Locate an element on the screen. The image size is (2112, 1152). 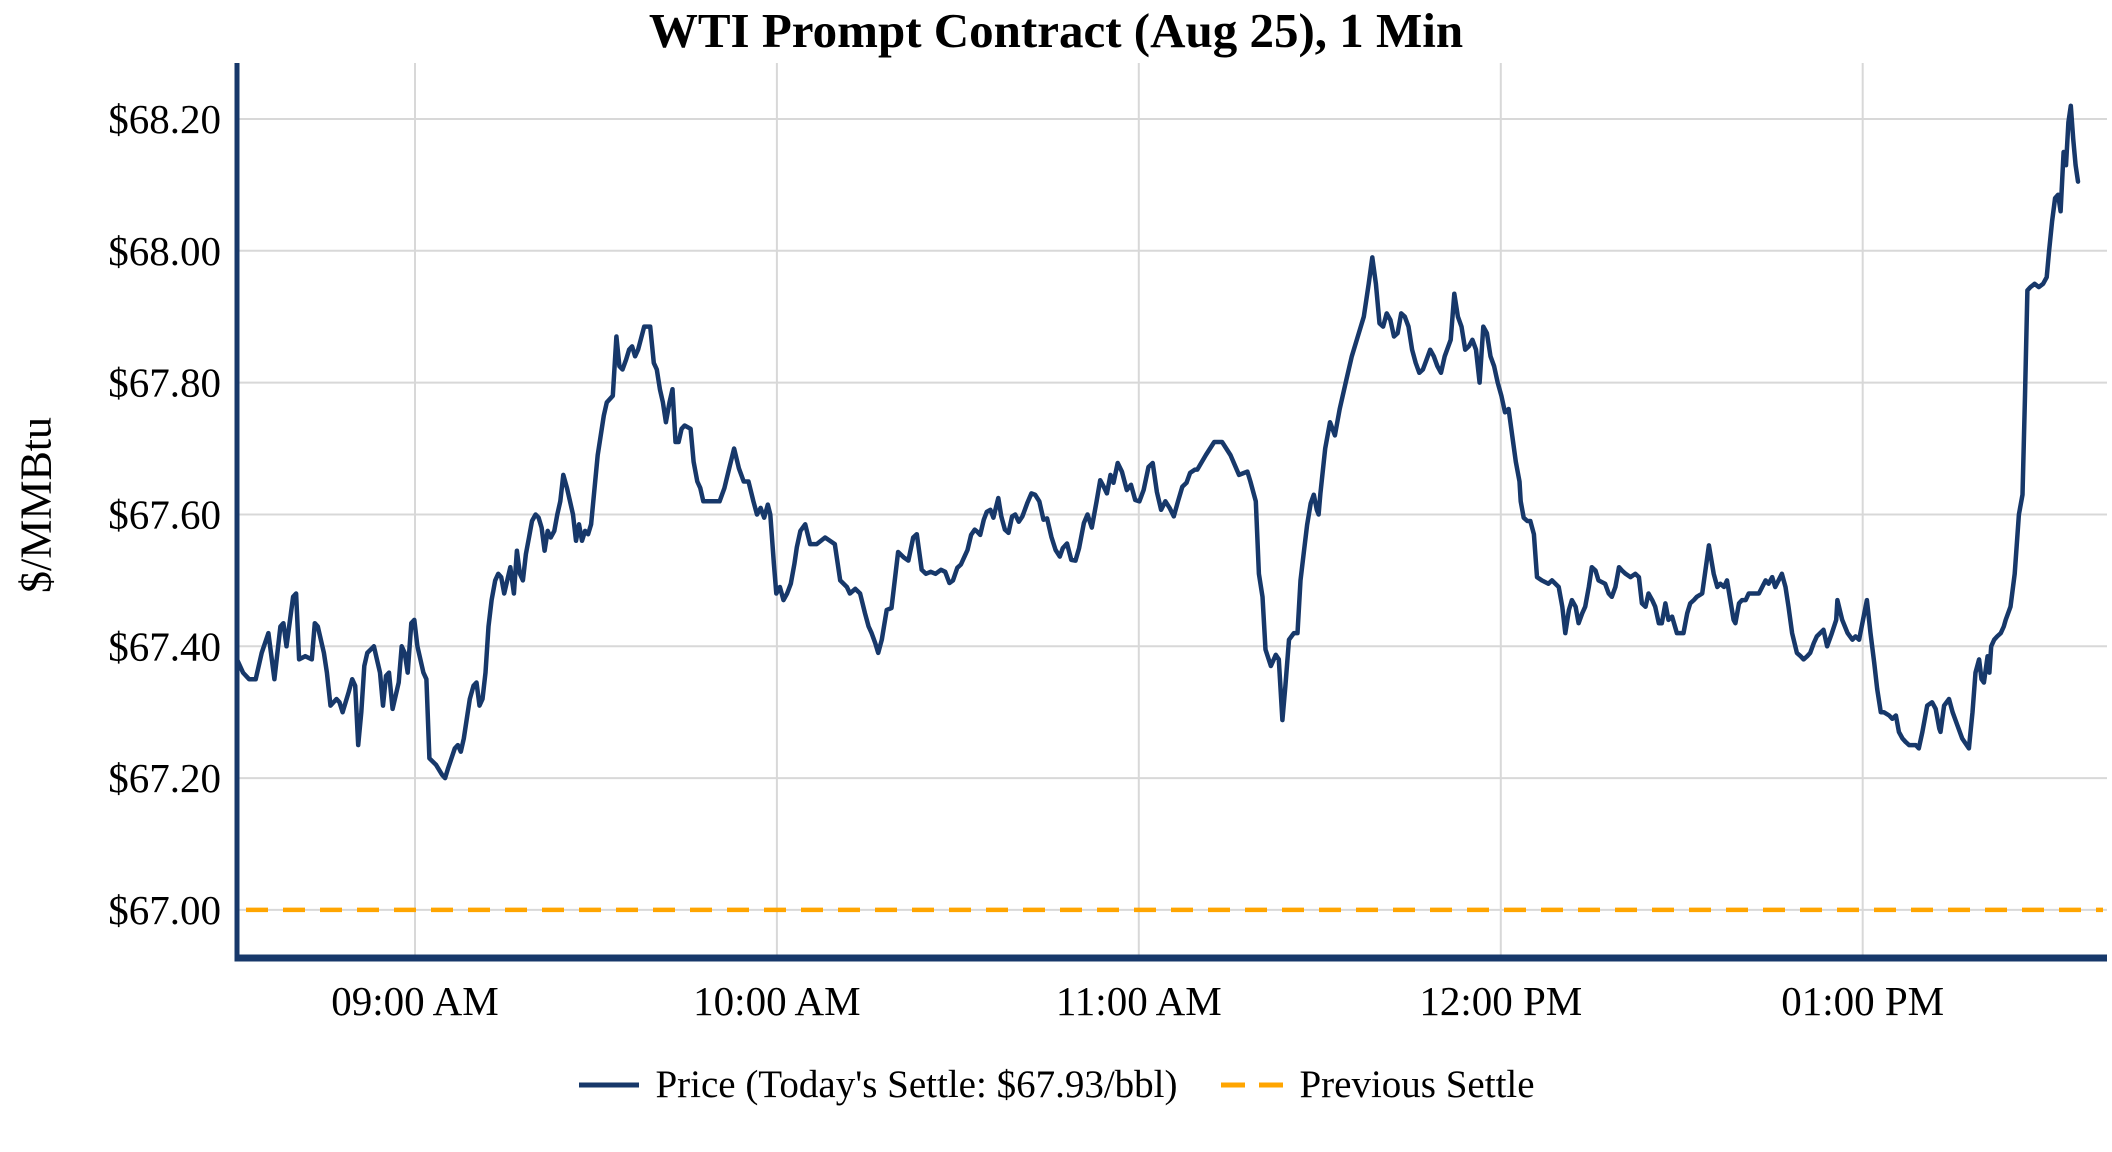
legend-label-previous-settle: Previous Settle is located at coordinates (1417, 1084).